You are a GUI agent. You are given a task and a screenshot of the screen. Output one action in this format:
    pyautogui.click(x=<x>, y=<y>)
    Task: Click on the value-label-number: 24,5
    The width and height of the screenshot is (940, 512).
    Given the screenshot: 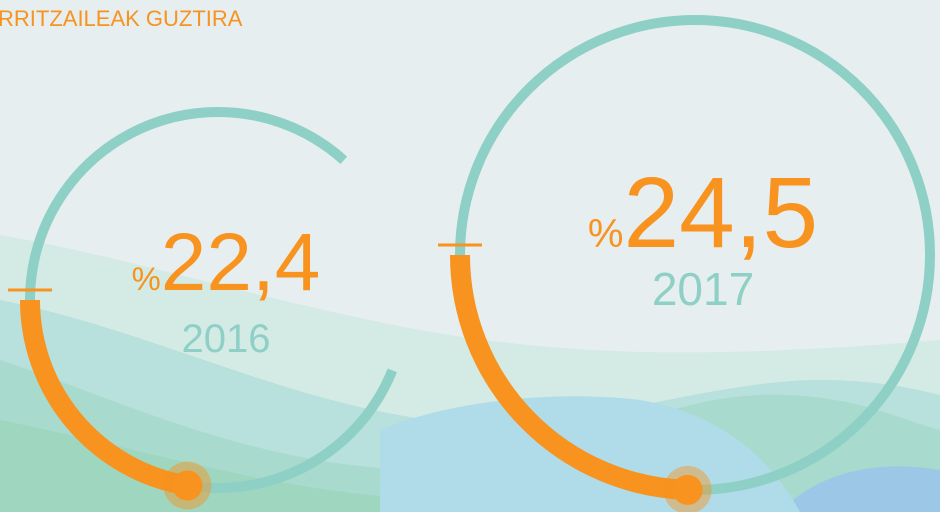 What is the action you would take?
    pyautogui.click(x=720, y=213)
    